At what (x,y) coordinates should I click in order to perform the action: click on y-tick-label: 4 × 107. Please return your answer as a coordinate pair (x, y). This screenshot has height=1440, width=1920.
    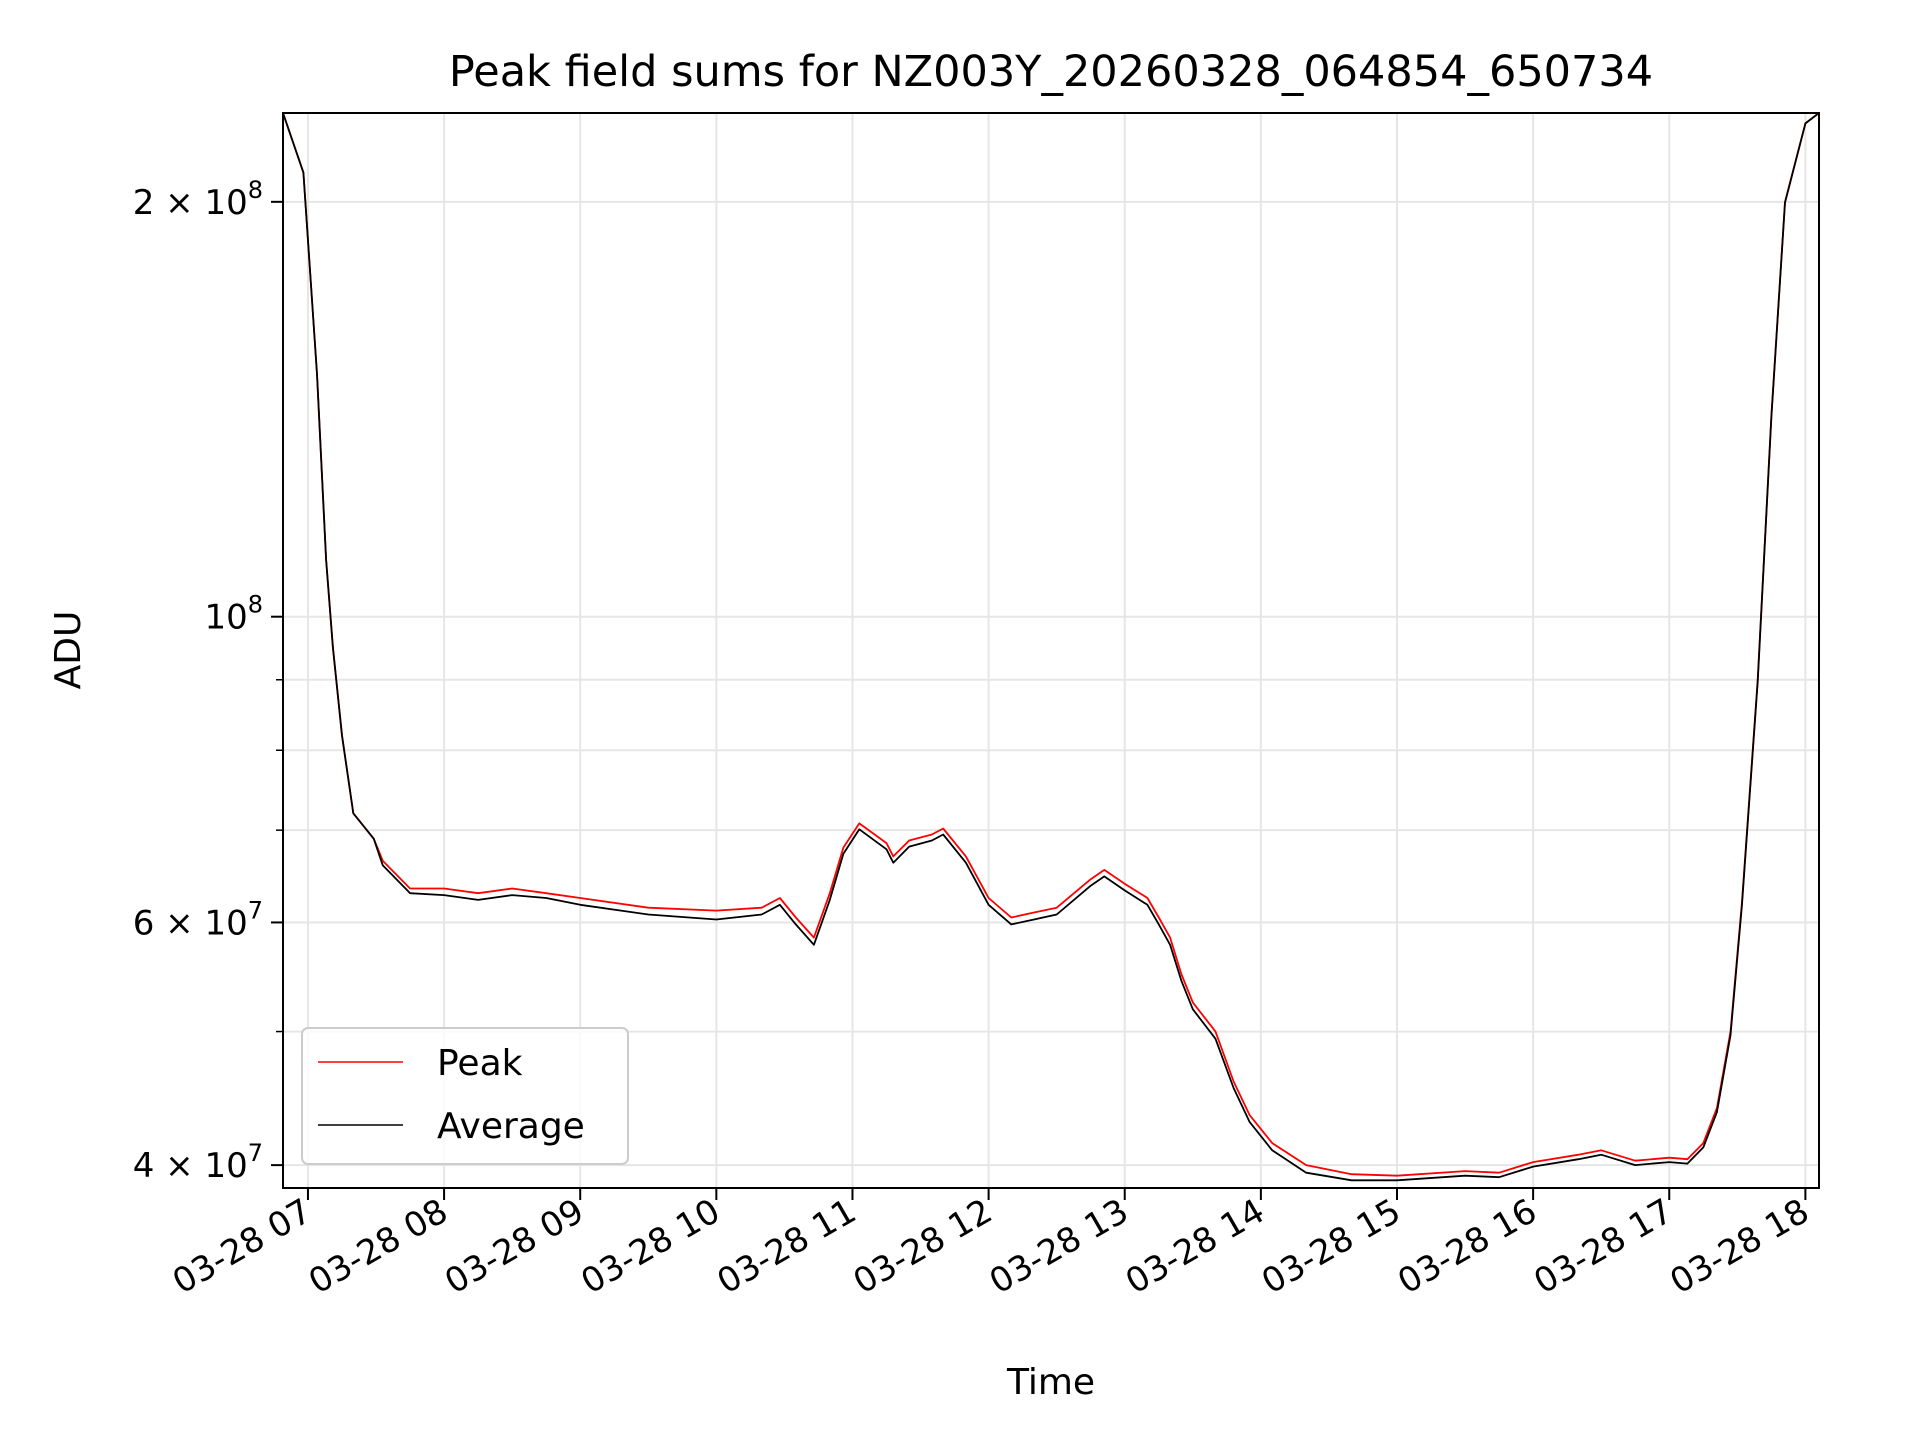
    Looking at the image, I should click on (198, 1162).